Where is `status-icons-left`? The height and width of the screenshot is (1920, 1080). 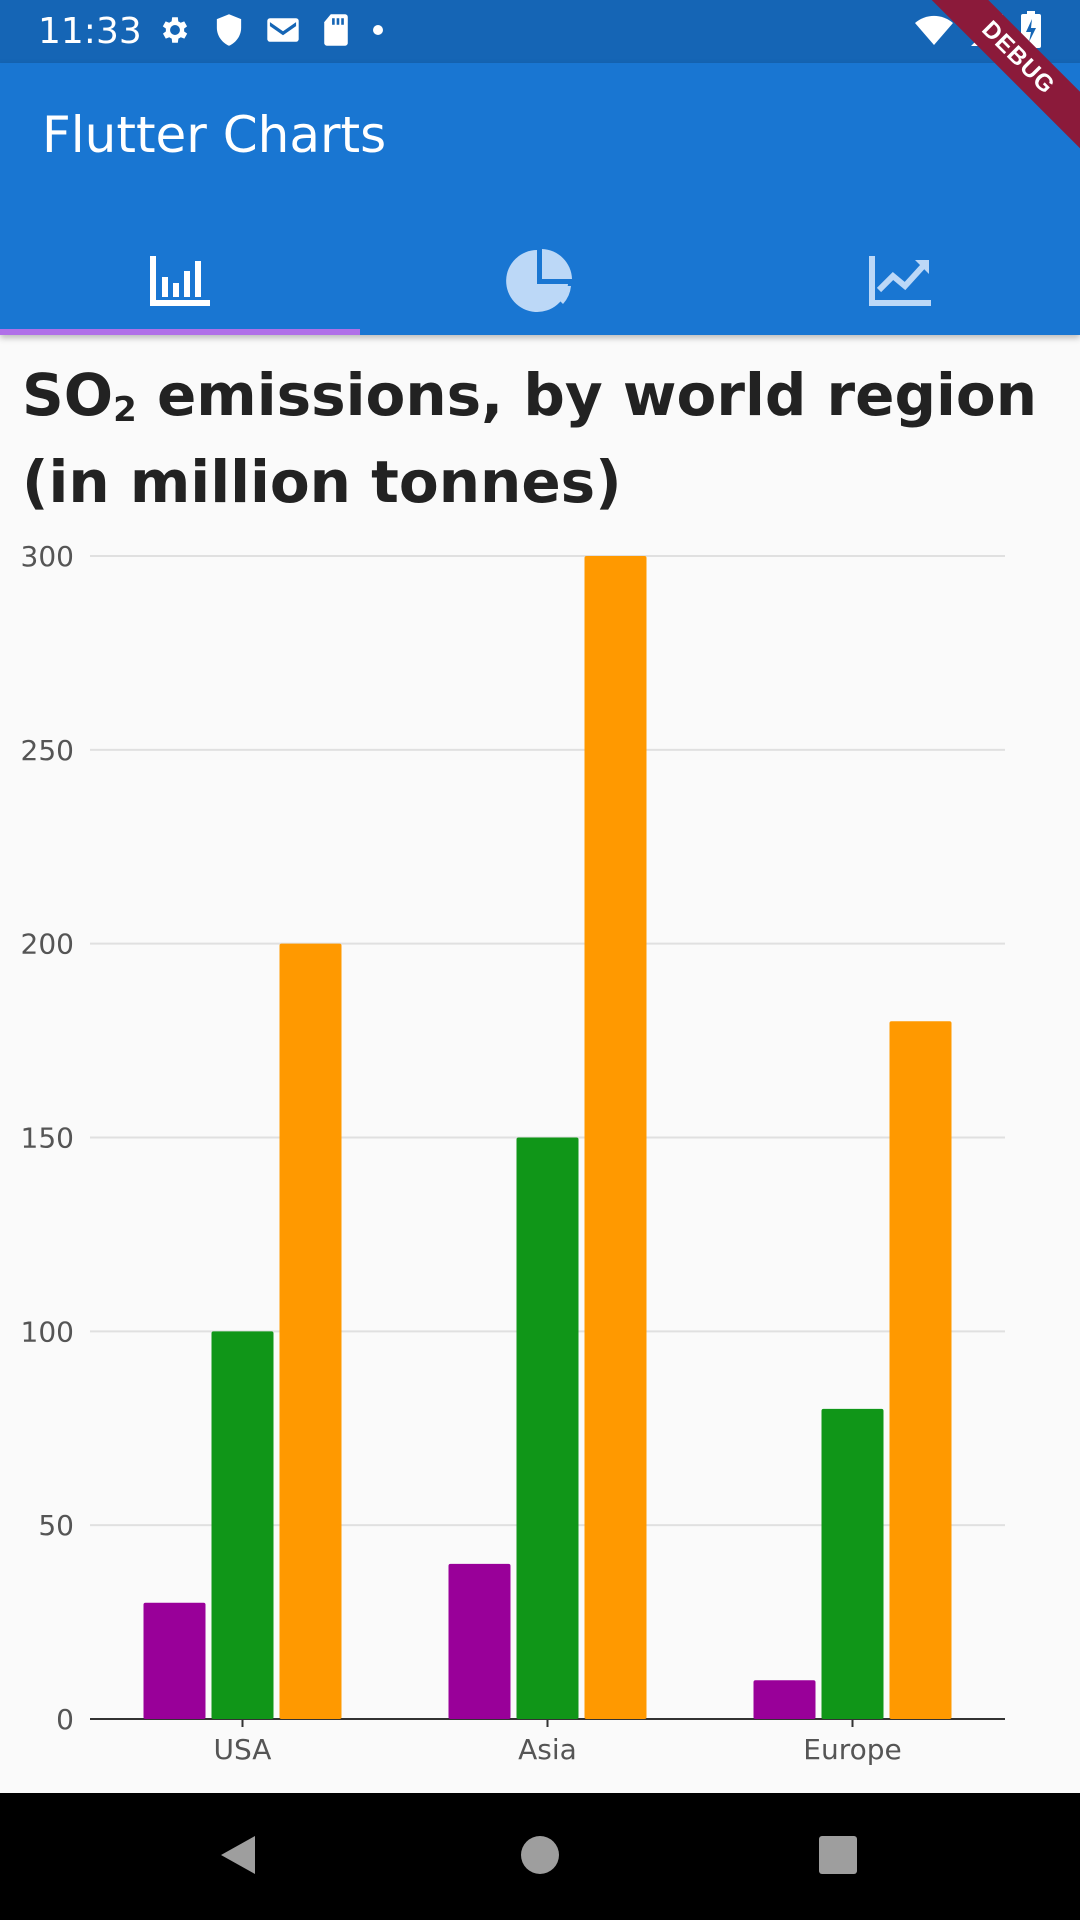 status-icons-left is located at coordinates (271, 32).